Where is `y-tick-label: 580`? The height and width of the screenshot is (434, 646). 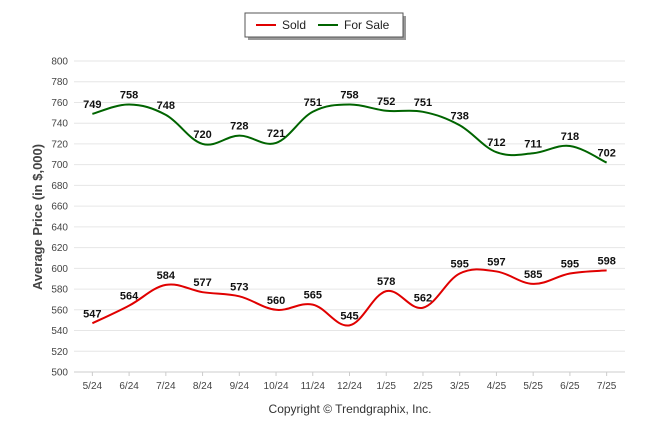
y-tick-label: 580 is located at coordinates (59, 290).